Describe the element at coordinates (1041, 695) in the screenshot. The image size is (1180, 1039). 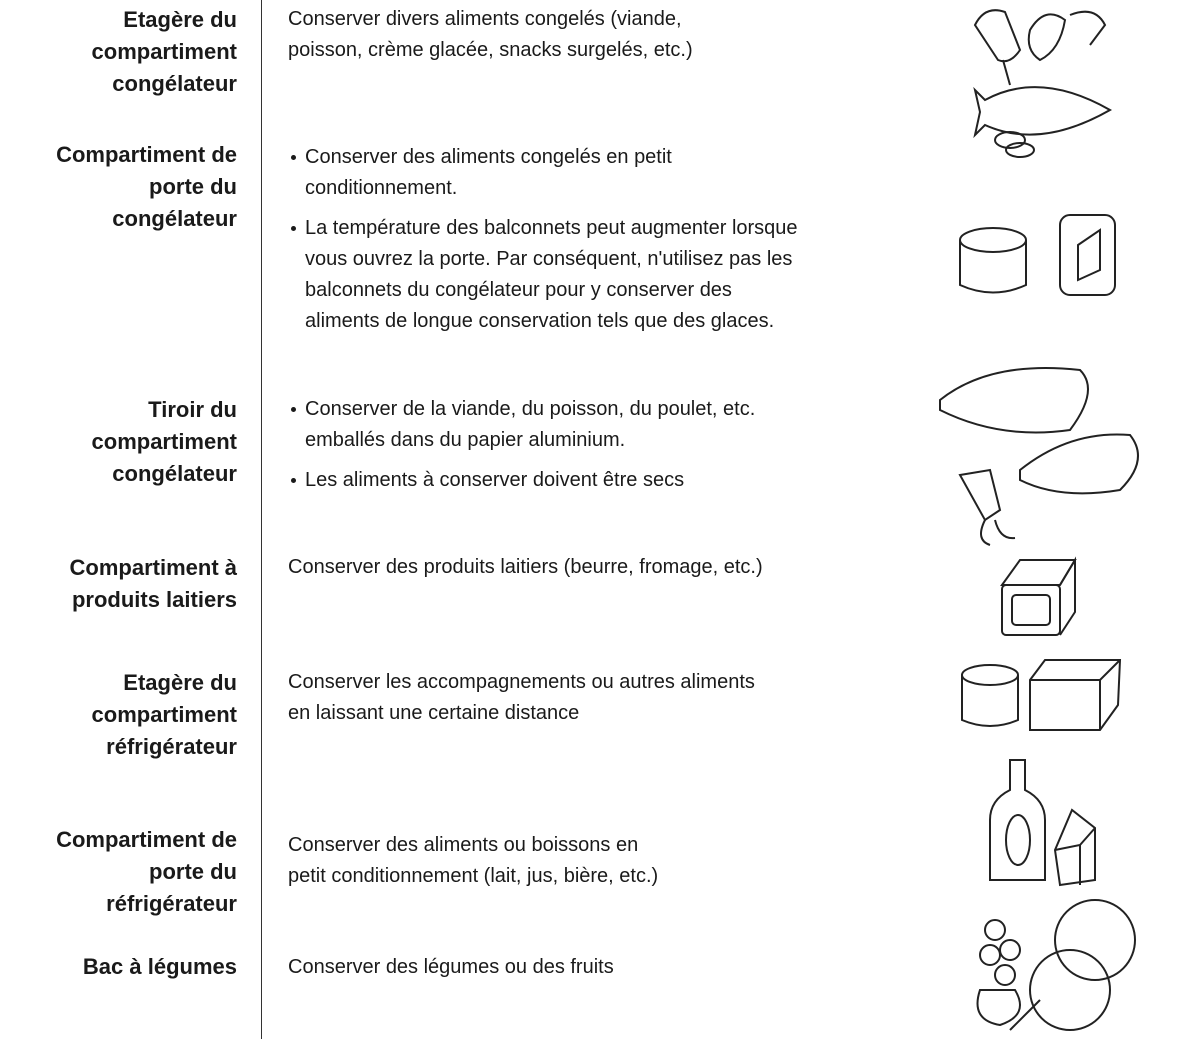
I see `containers-icon` at that location.